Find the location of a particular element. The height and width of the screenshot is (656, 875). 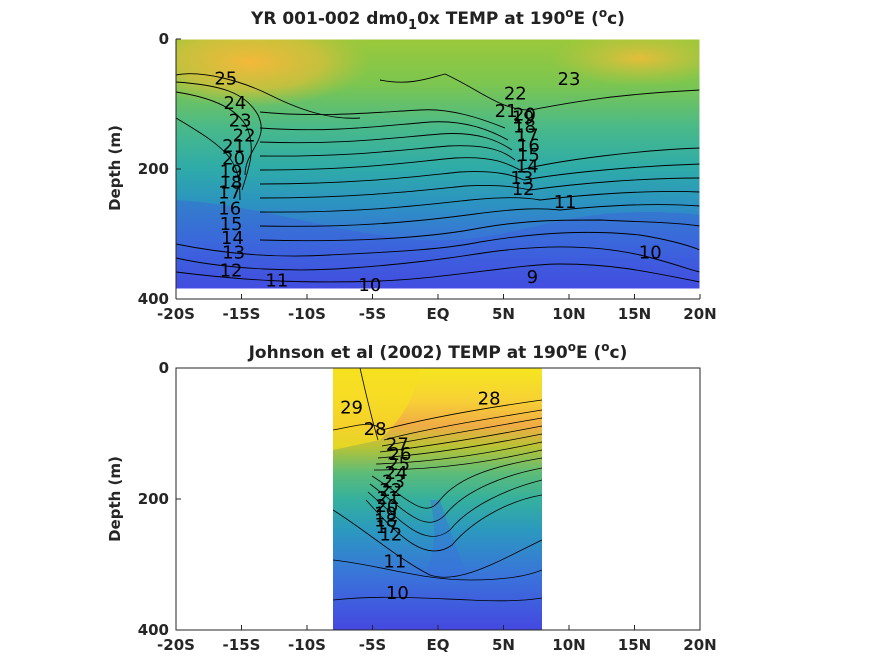

bottom-x-axis: -20S -15S -10S -5S EQ 5N 10N 15N 20N is located at coordinates (437, 639).